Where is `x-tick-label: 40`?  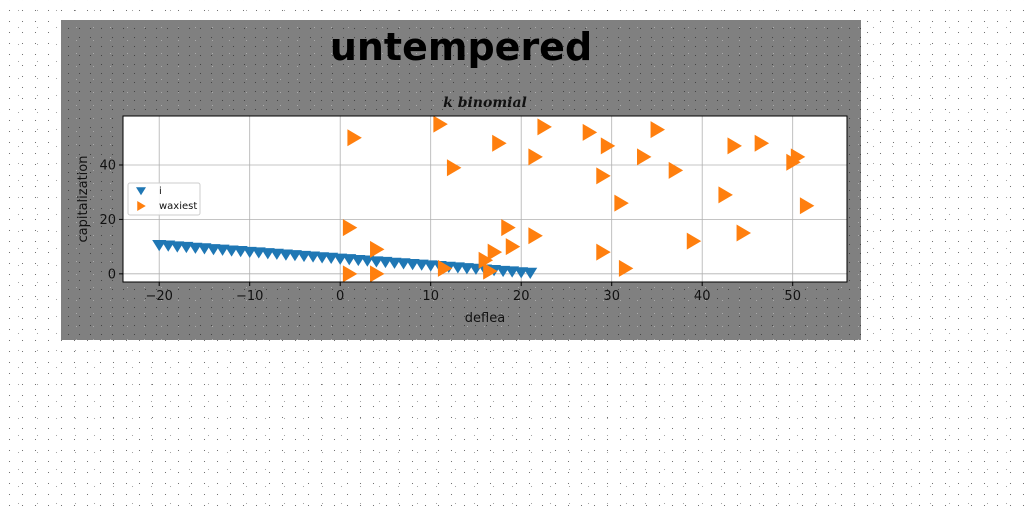
x-tick-label: 40 is located at coordinates (702, 296).